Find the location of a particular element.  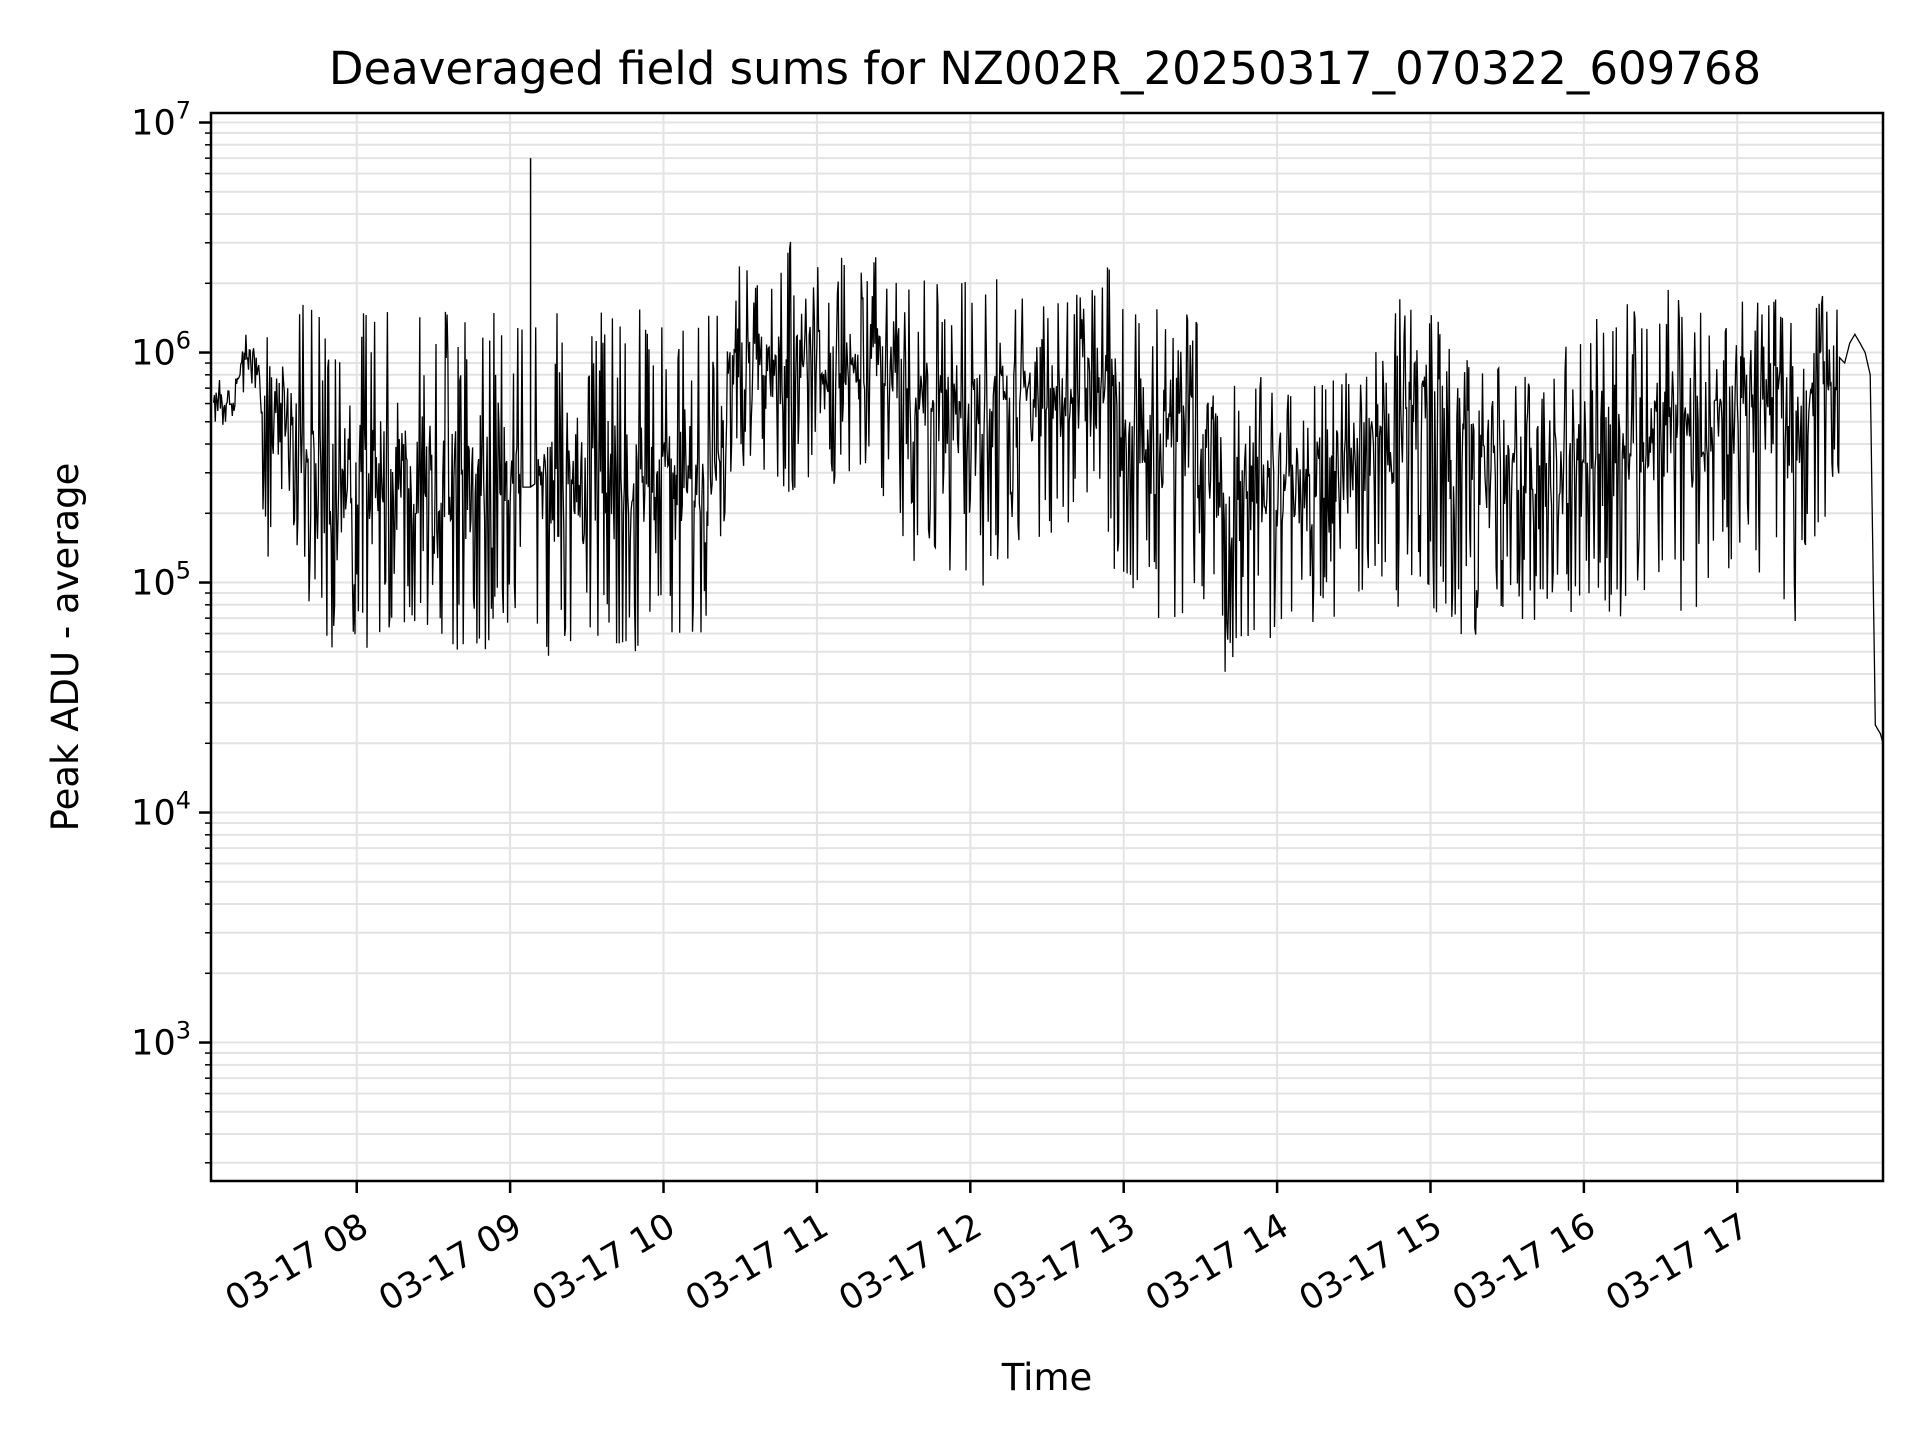

y-tick-label: 10⁵ is located at coordinates (161, 580).